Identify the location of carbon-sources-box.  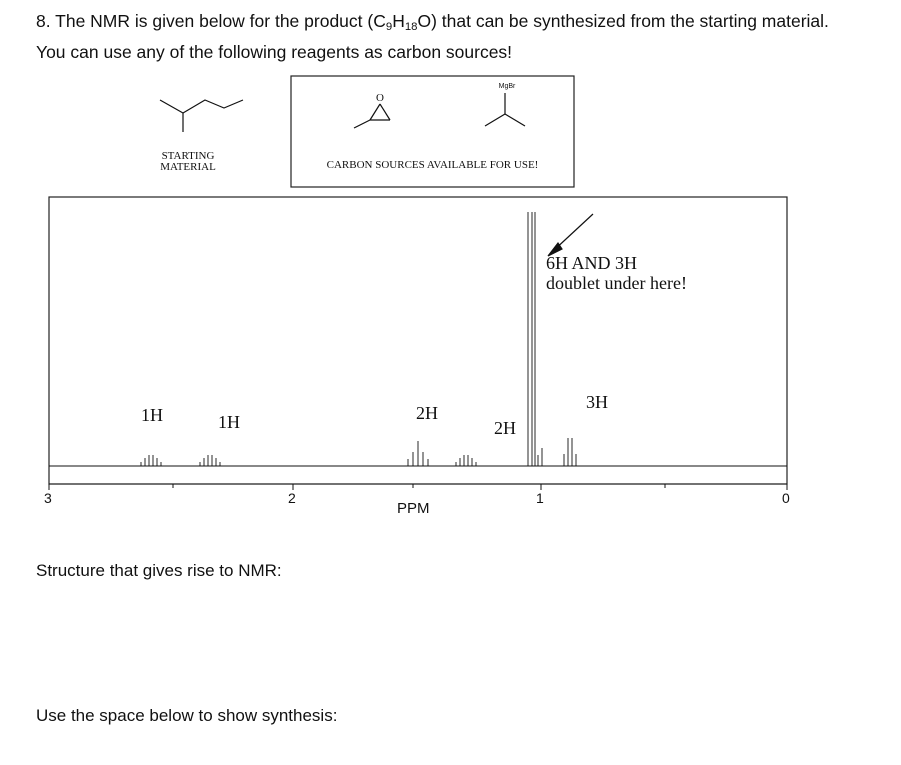
(432, 131).